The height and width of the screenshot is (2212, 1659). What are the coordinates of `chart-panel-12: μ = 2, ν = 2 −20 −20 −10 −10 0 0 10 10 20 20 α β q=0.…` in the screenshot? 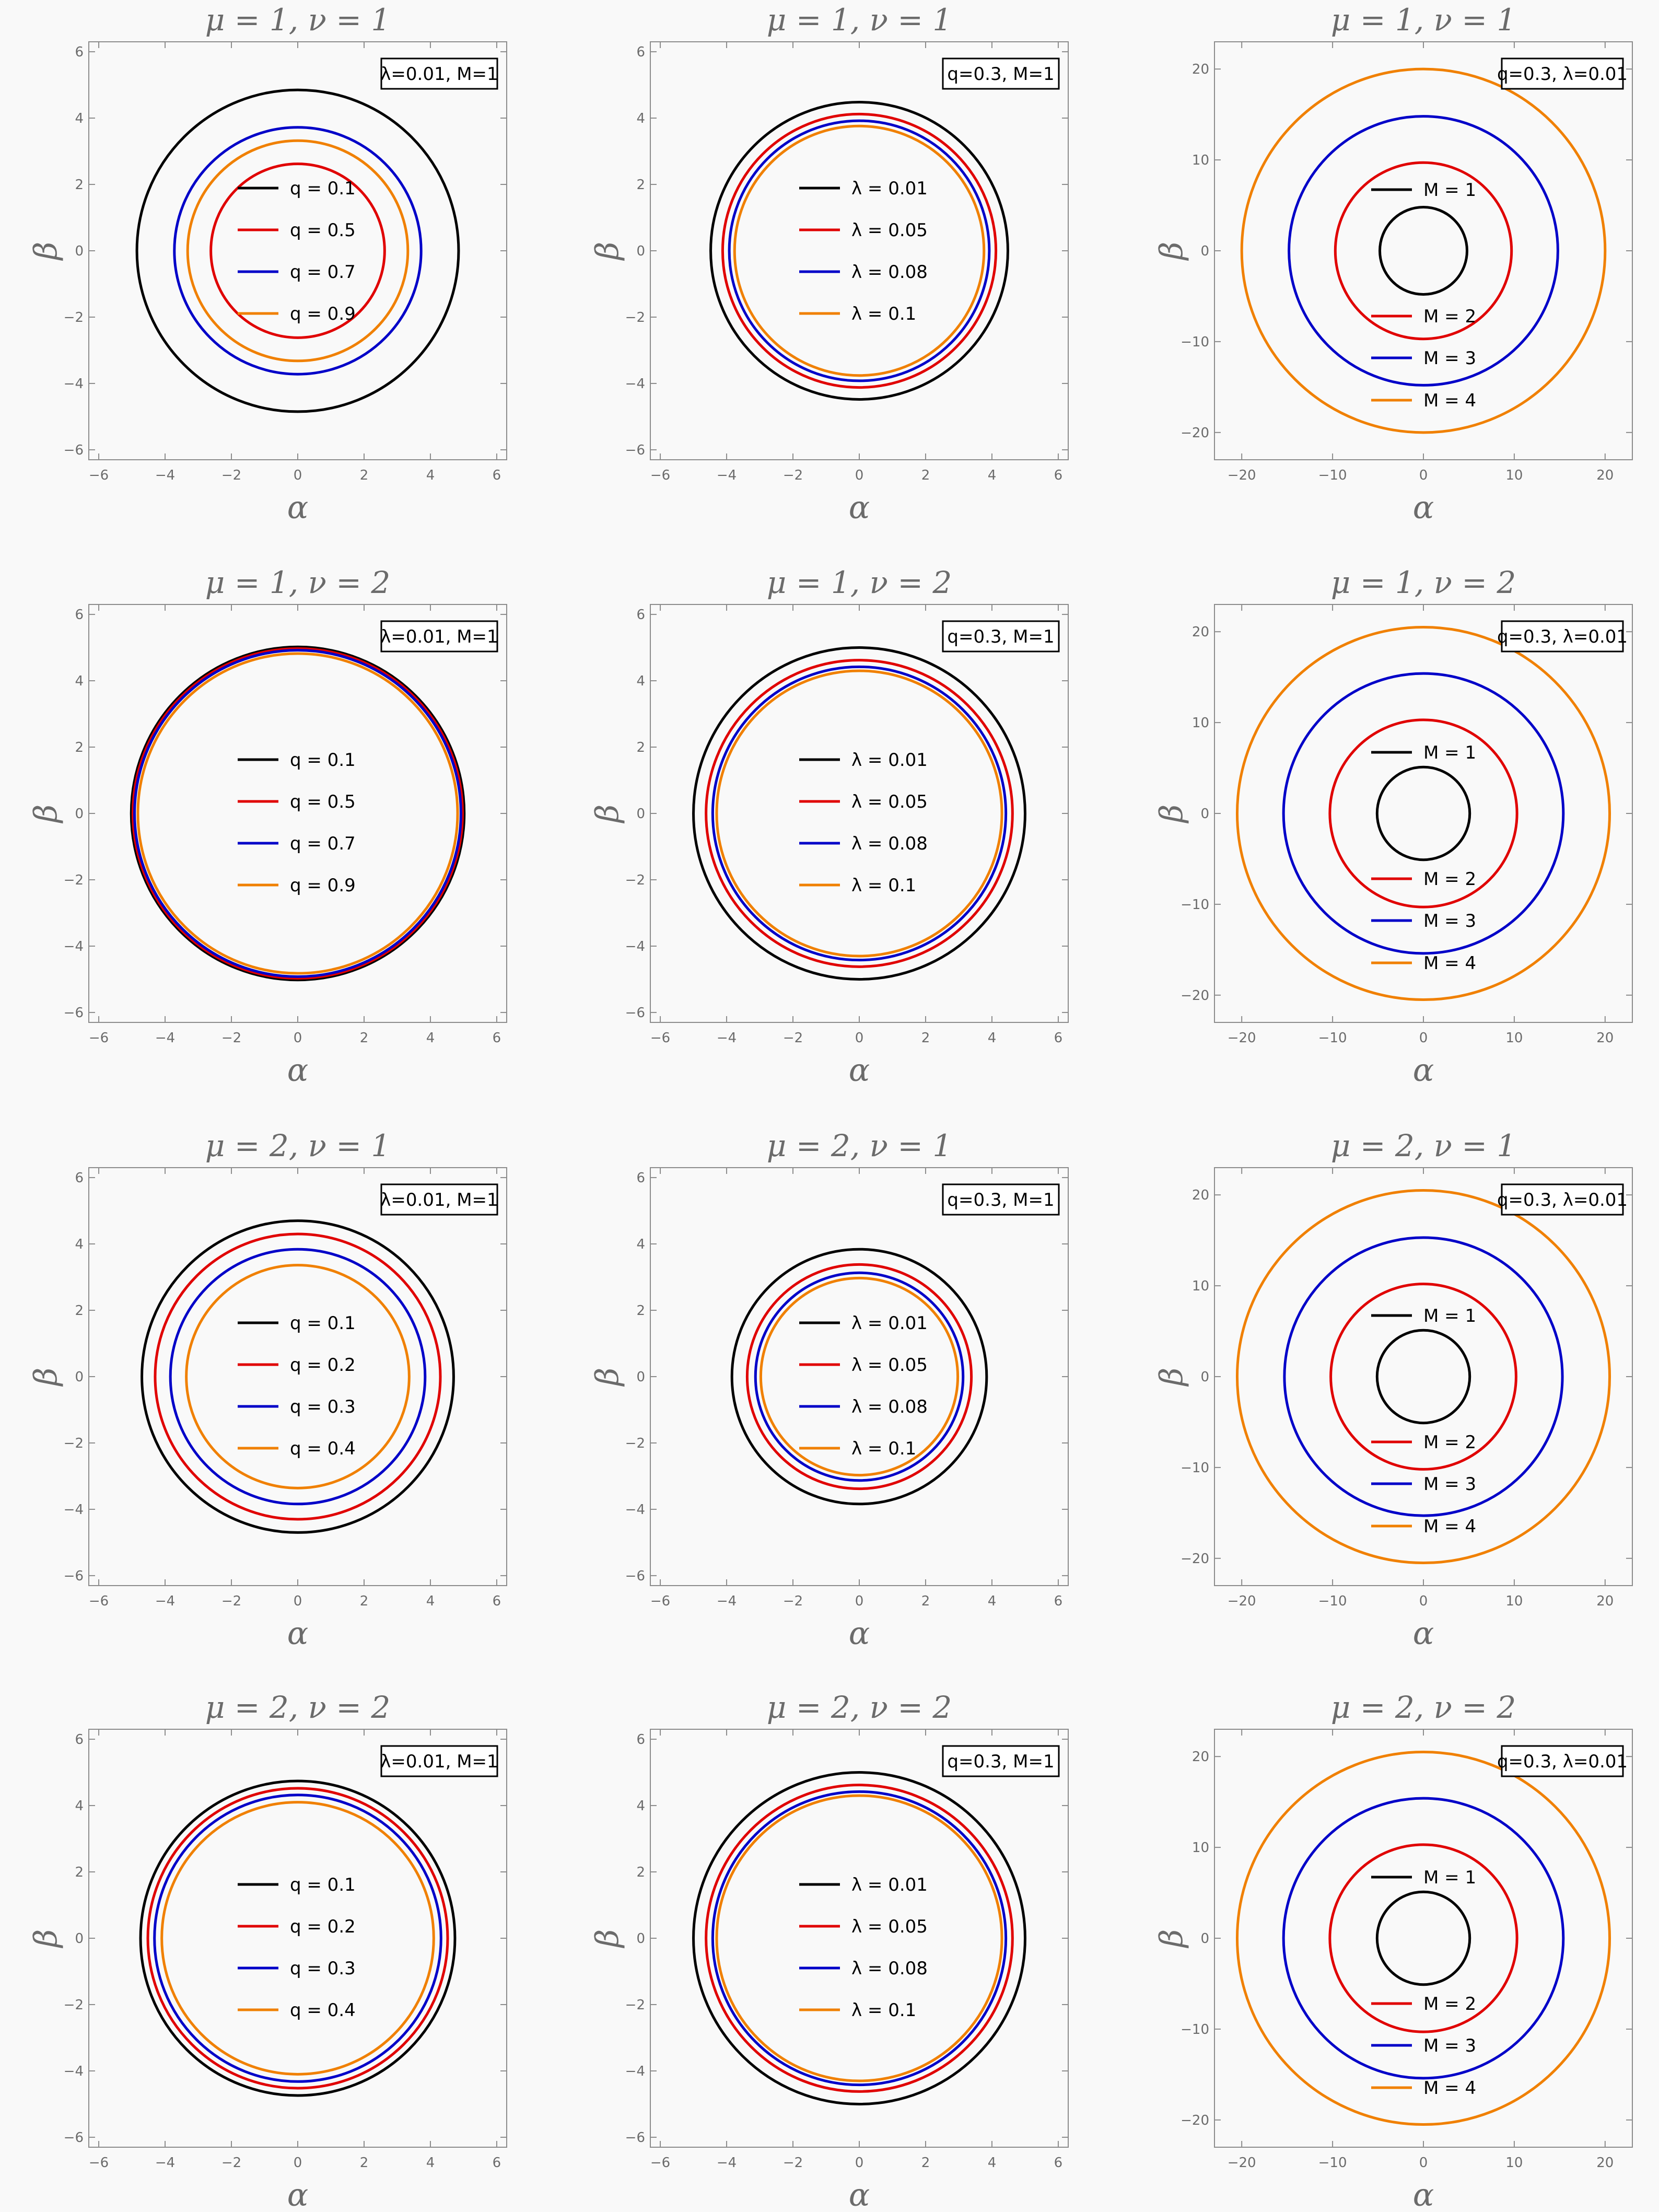 It's located at (1393, 1951).